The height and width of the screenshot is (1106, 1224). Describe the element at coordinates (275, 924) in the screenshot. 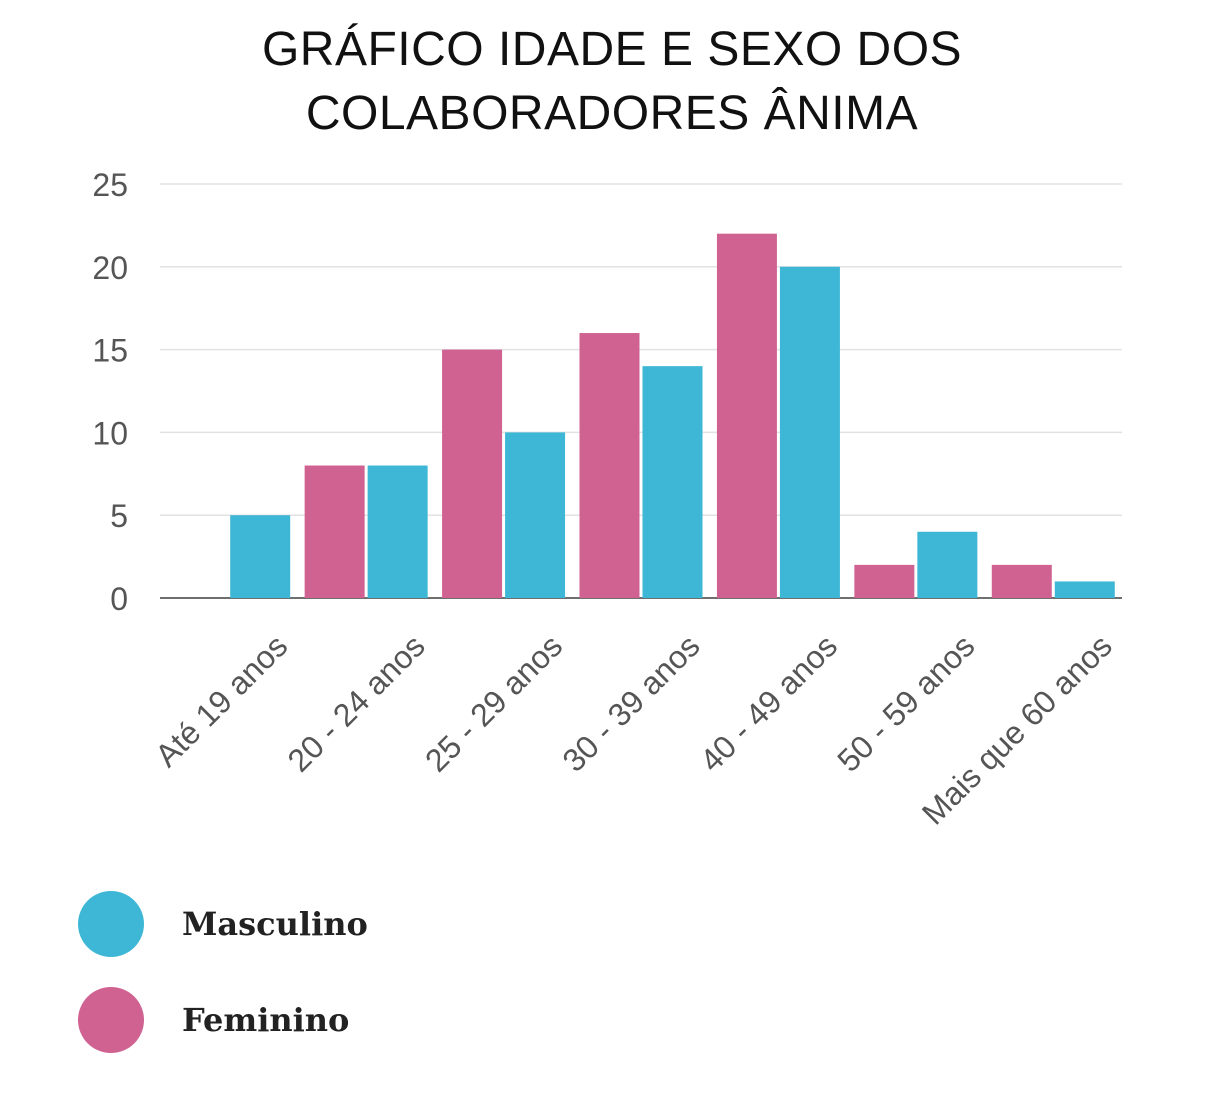

I see `legend-label-masculino: Masculino` at that location.